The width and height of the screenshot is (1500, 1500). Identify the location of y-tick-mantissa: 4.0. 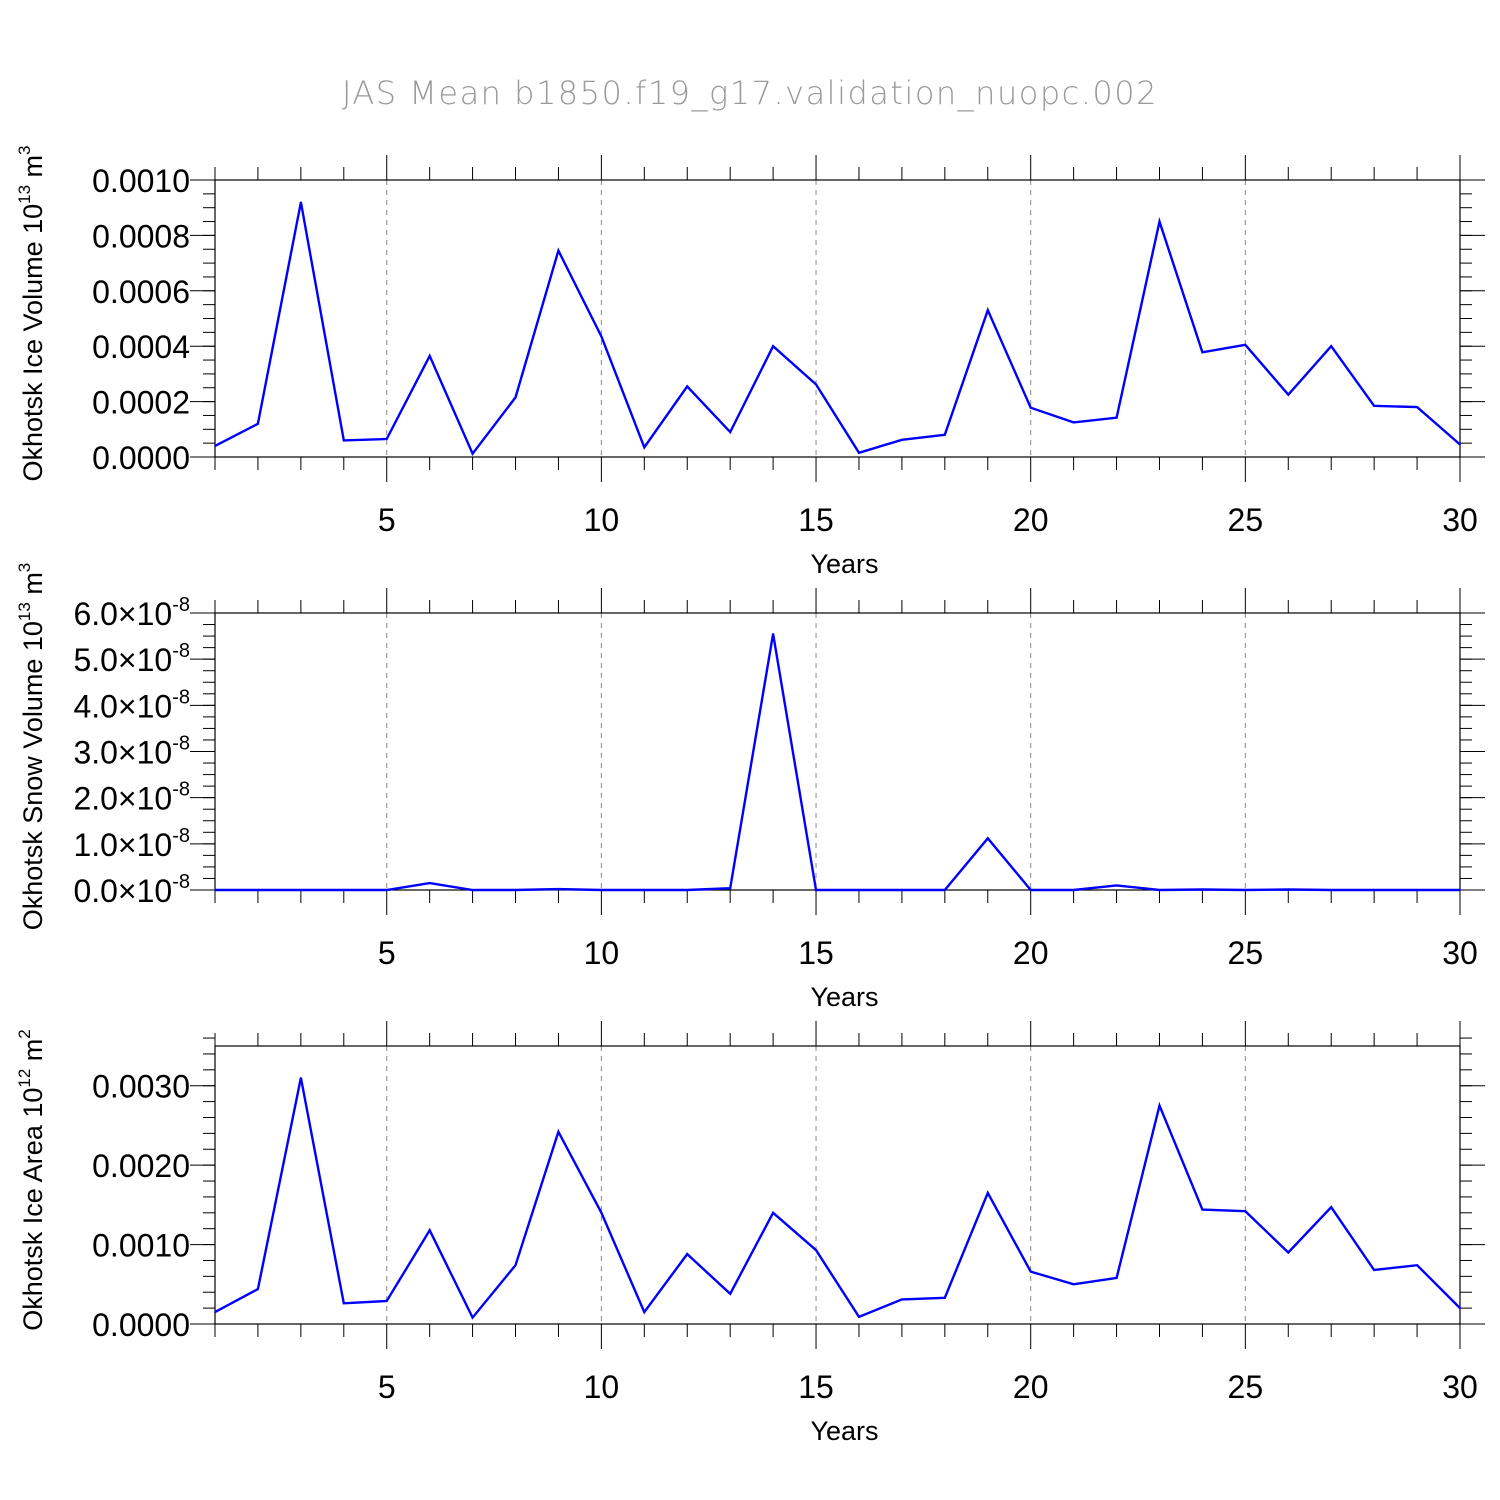
(95, 706).